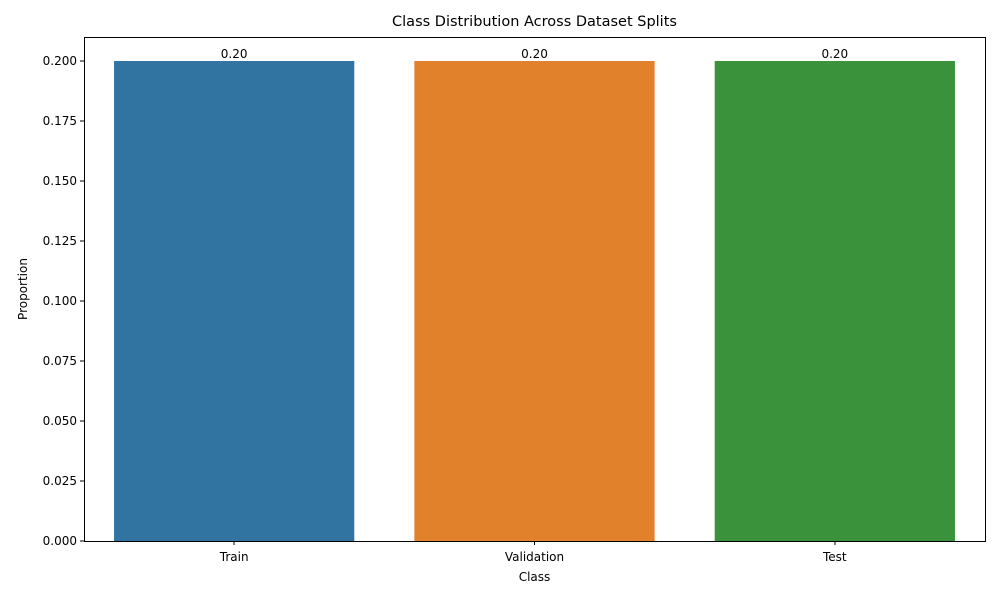 Image resolution: width=1000 pixels, height=600 pixels. Describe the element at coordinates (534, 557) in the screenshot. I see `x-tick-label-validation: Validation` at that location.